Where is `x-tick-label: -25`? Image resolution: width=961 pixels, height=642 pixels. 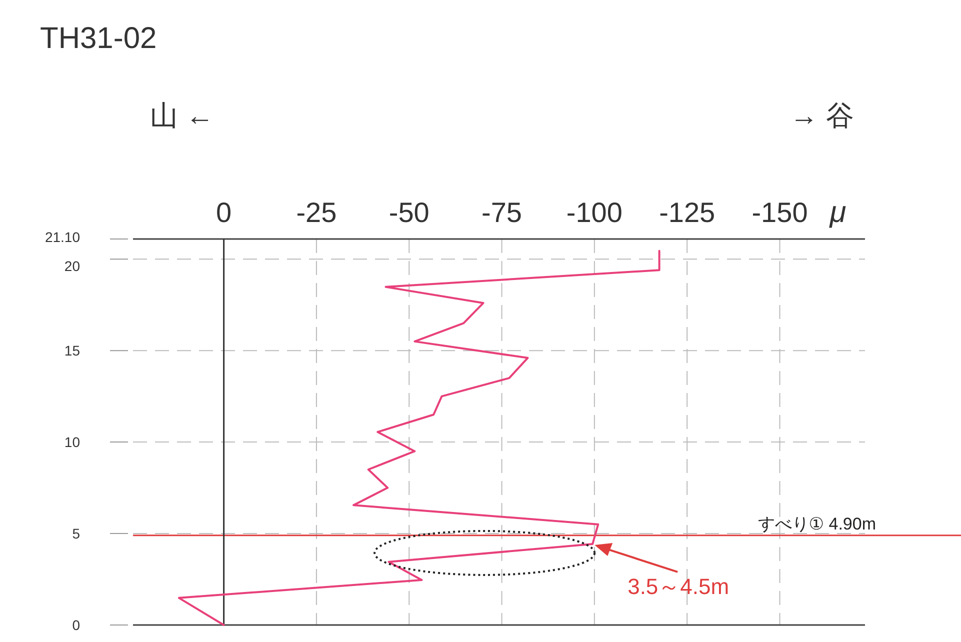
x-tick-label: -25 is located at coordinates (316, 212).